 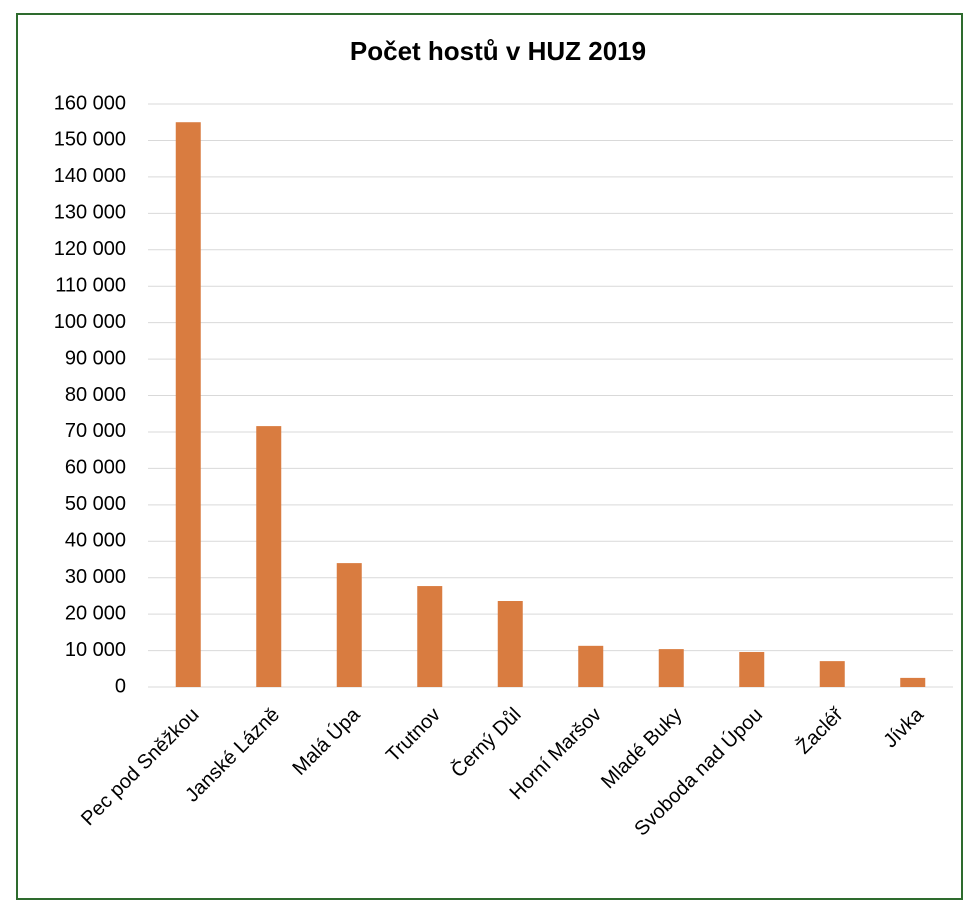 What do you see at coordinates (95, 504) in the screenshot?
I see `y-tick-label: 50 000` at bounding box center [95, 504].